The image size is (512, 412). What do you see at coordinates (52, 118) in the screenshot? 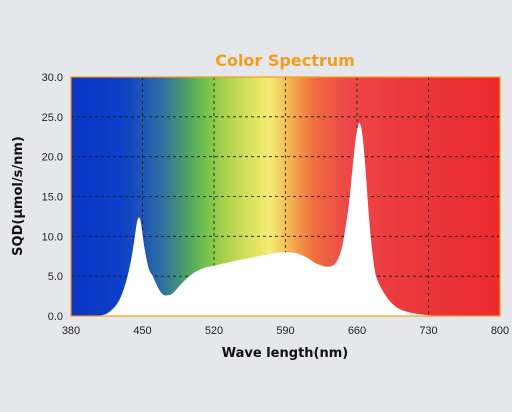
I see `y-tick-label: 25.0` at bounding box center [52, 118].